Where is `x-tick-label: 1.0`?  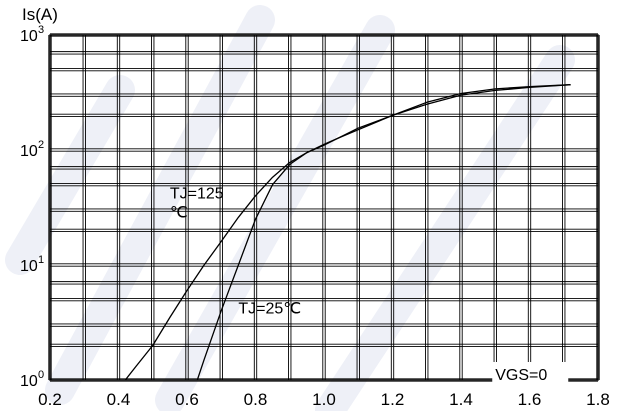 x-tick-label: 1.0 is located at coordinates (324, 399).